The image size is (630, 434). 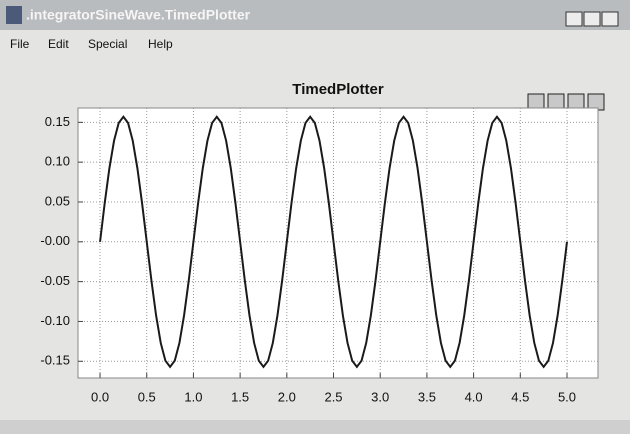 I want to click on x-tick-label: 1.5, so click(x=240, y=396).